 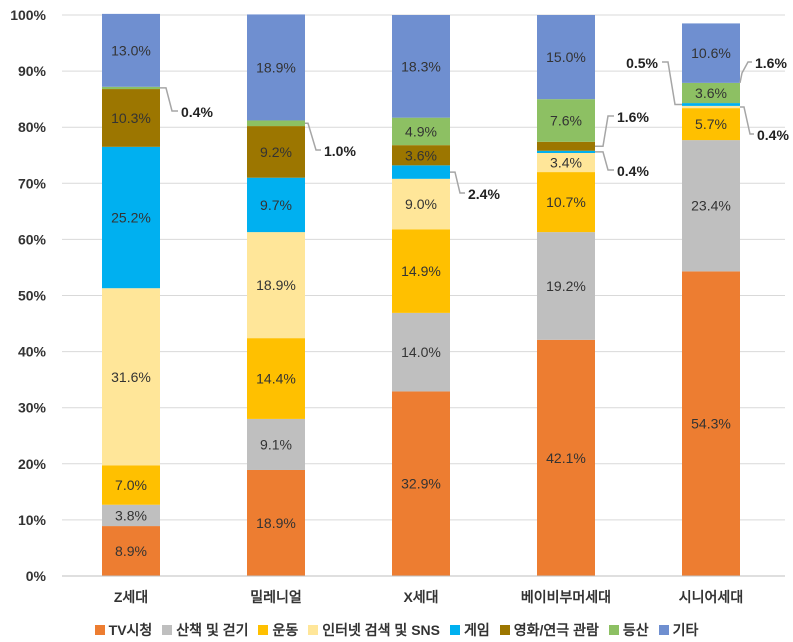 I want to click on y-tick-label: 60%, so click(x=32, y=239).